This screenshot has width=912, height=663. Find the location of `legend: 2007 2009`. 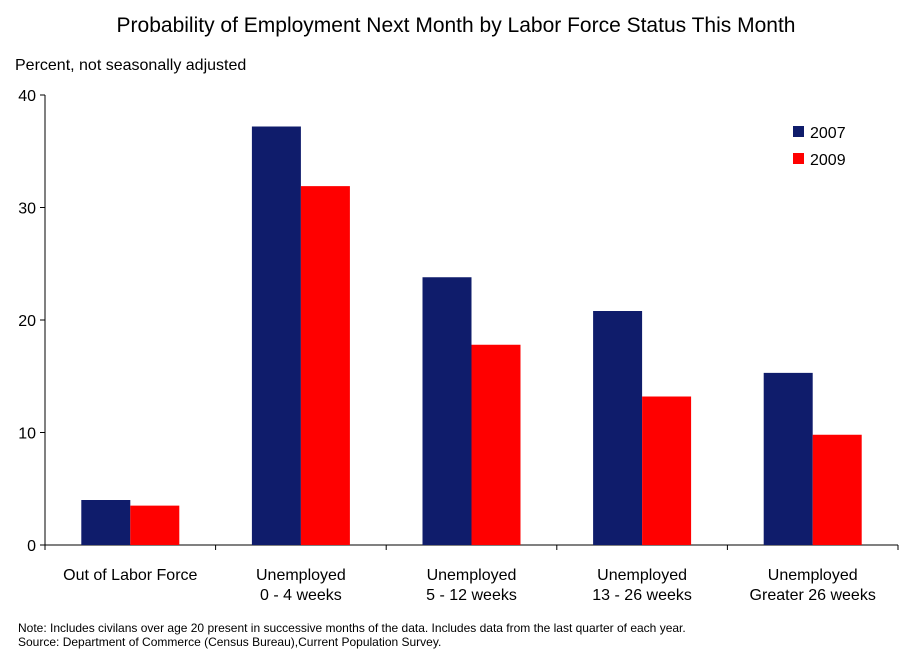

legend: 2007 2009 is located at coordinates (819, 147).